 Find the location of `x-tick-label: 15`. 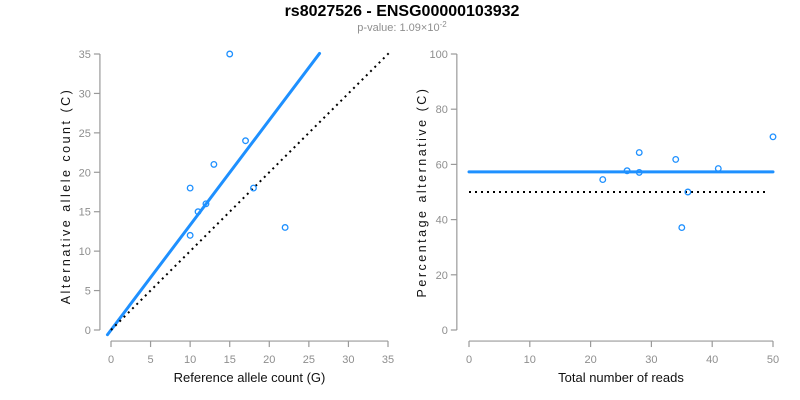

x-tick-label: 15 is located at coordinates (230, 360).